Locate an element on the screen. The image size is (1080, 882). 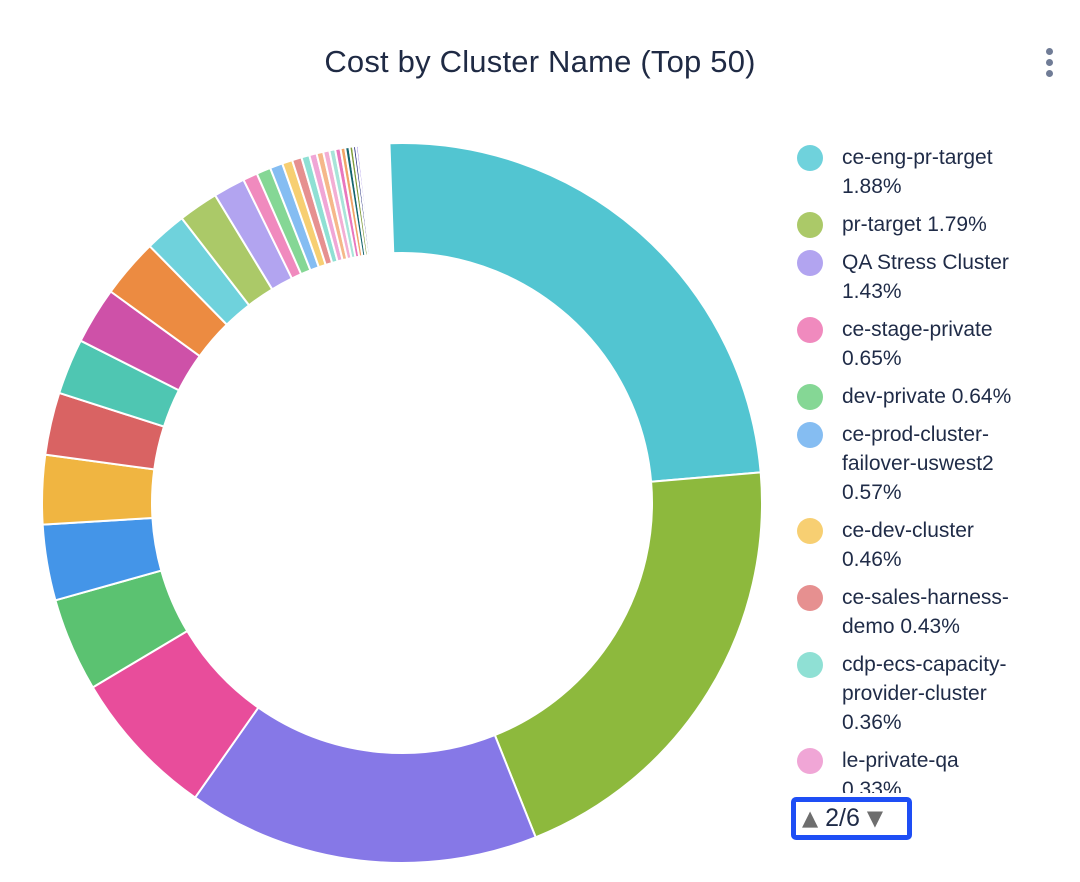
legend-page-down-button: ▼ is located at coordinates (875, 818).